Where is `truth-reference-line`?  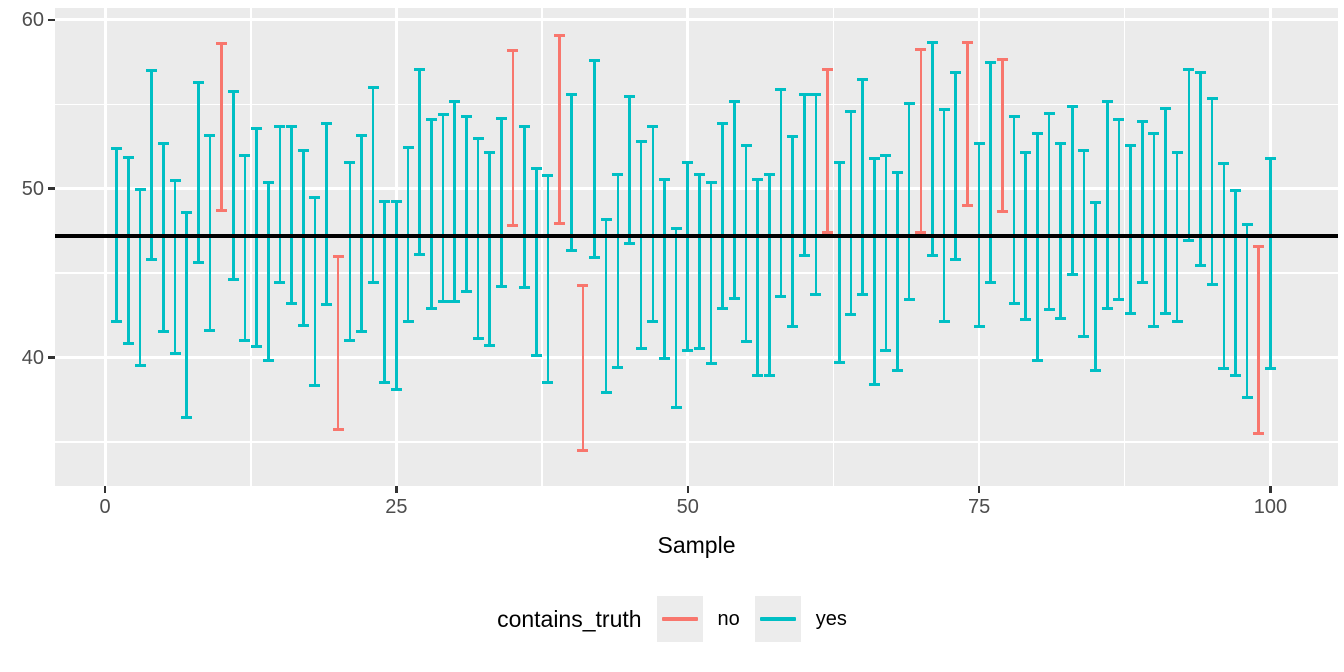 truth-reference-line is located at coordinates (696, 236).